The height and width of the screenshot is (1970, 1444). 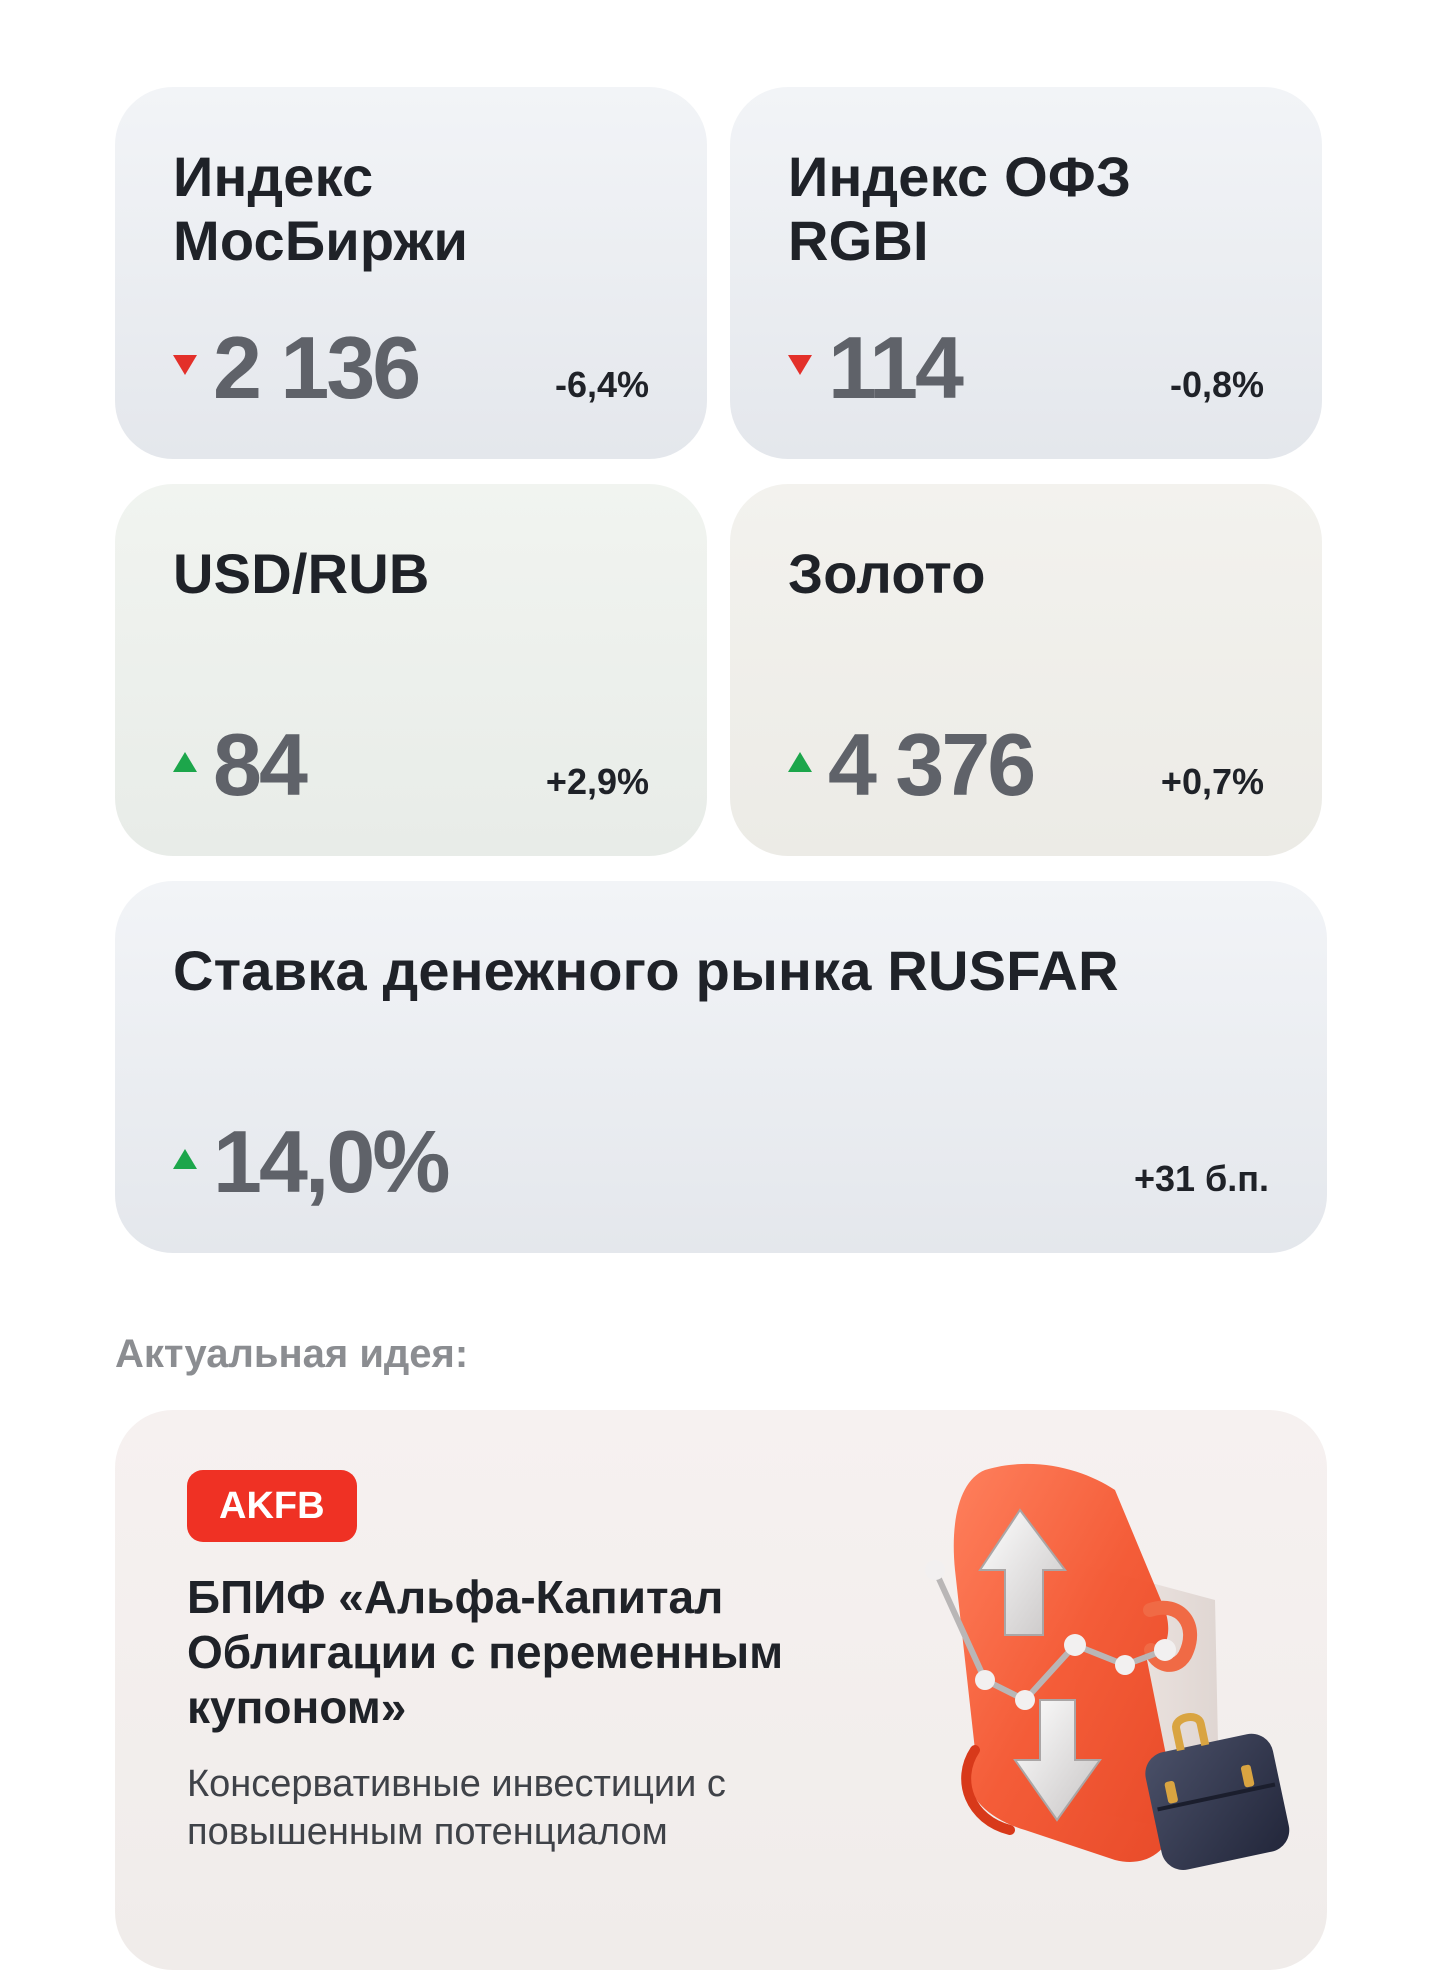 What do you see at coordinates (1201, 1178) in the screenshot?
I see `rusfar-change: +31 б.п.` at bounding box center [1201, 1178].